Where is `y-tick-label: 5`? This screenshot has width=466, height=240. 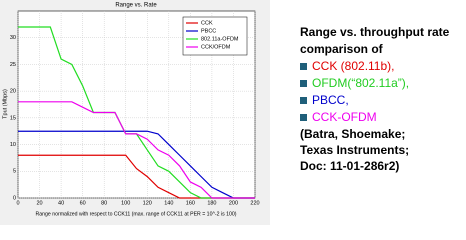 y-tick-label: 5 is located at coordinates (14, 172).